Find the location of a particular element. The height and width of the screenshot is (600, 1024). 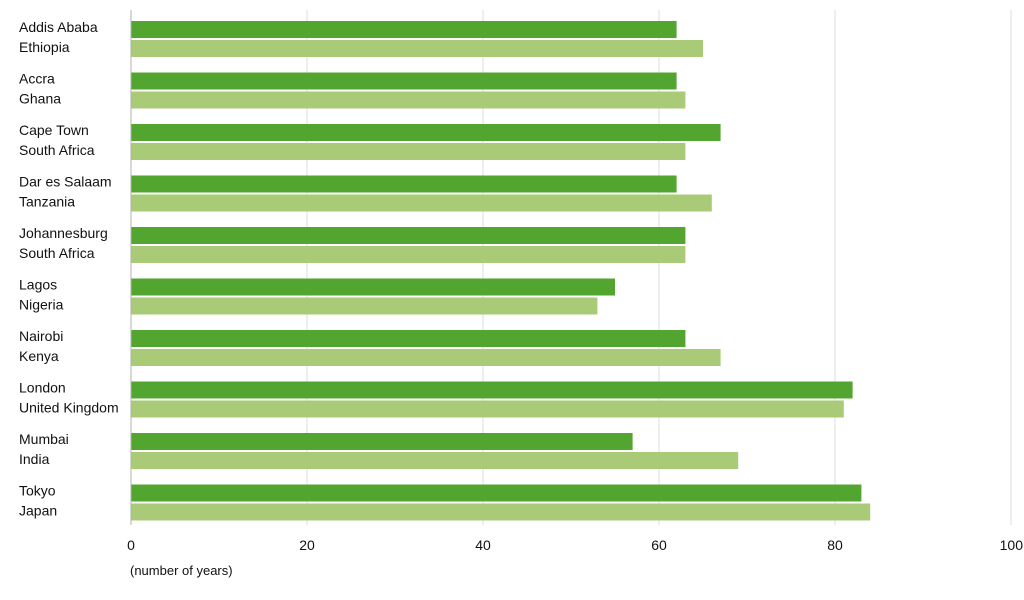

category-label-city: Accra is located at coordinates (37, 79).